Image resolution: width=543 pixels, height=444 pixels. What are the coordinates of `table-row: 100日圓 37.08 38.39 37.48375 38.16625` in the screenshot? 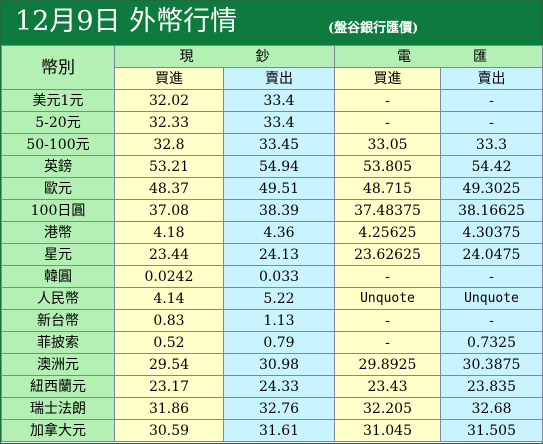 It's located at (272, 210).